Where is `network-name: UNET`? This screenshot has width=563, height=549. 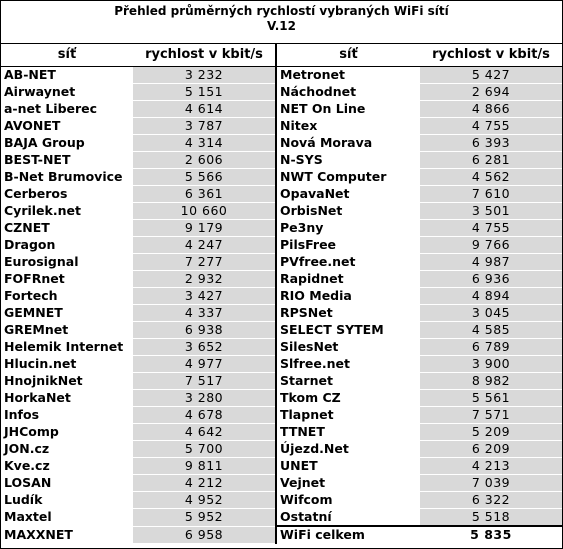 network-name: UNET is located at coordinates (348, 466).